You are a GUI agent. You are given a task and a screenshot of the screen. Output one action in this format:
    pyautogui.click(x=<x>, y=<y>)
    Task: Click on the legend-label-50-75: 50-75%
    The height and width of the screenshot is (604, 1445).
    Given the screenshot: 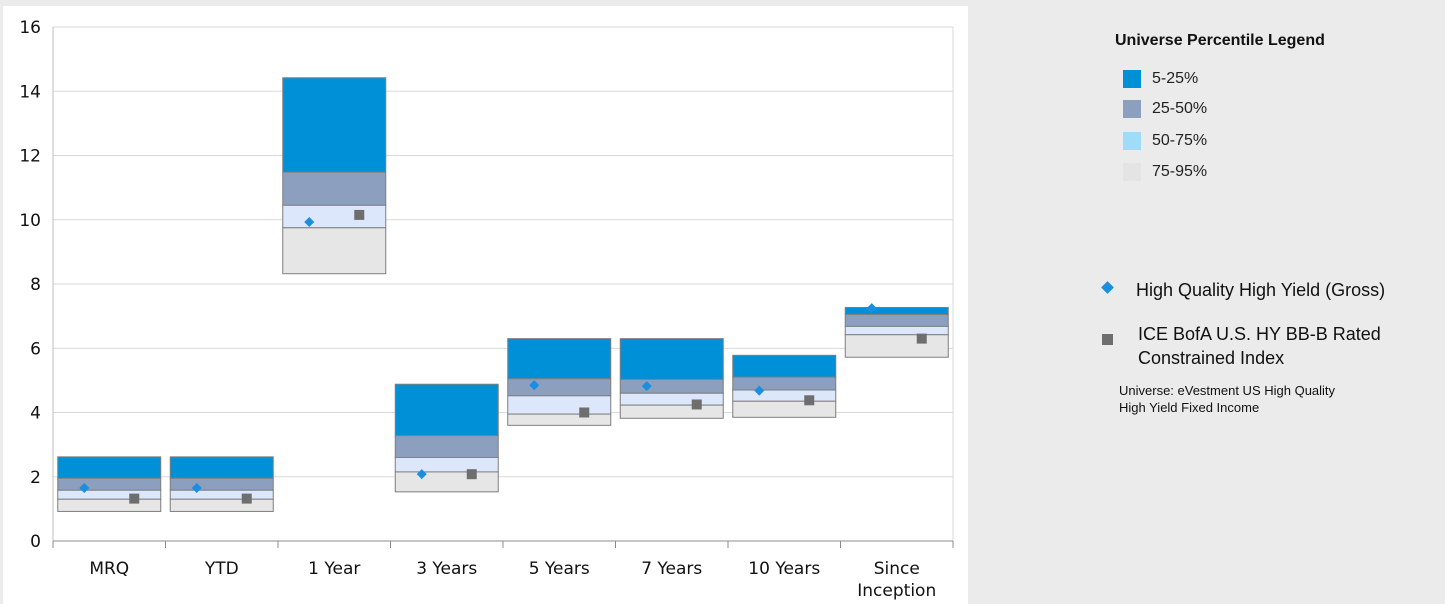 What is the action you would take?
    pyautogui.click(x=1180, y=140)
    